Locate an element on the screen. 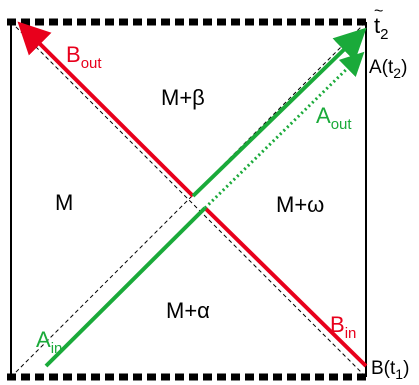 The image size is (419, 385). region-m-beta-label: M+β is located at coordinates (183, 97).